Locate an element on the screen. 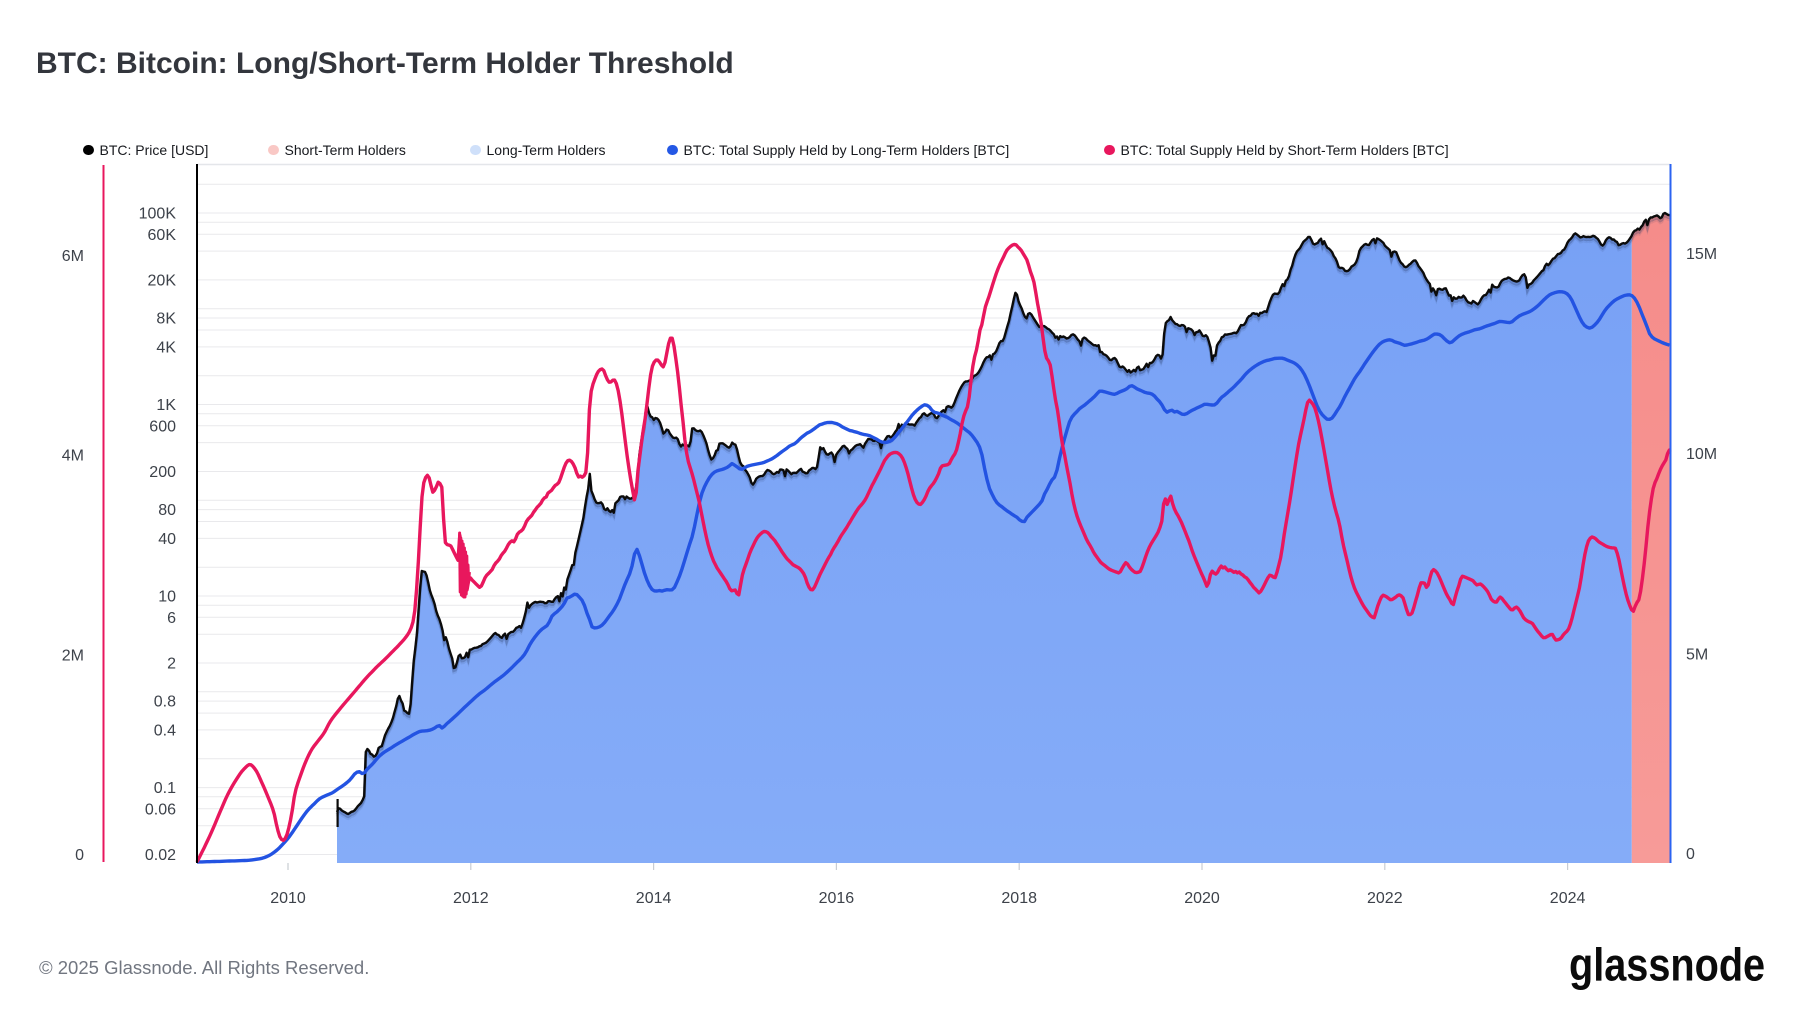 This screenshot has height=1013, width=1800. svg-text: 600 is located at coordinates (162, 426).